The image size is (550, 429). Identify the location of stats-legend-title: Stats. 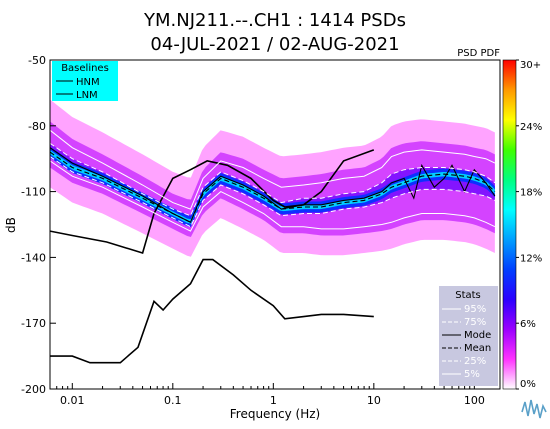
(468, 295).